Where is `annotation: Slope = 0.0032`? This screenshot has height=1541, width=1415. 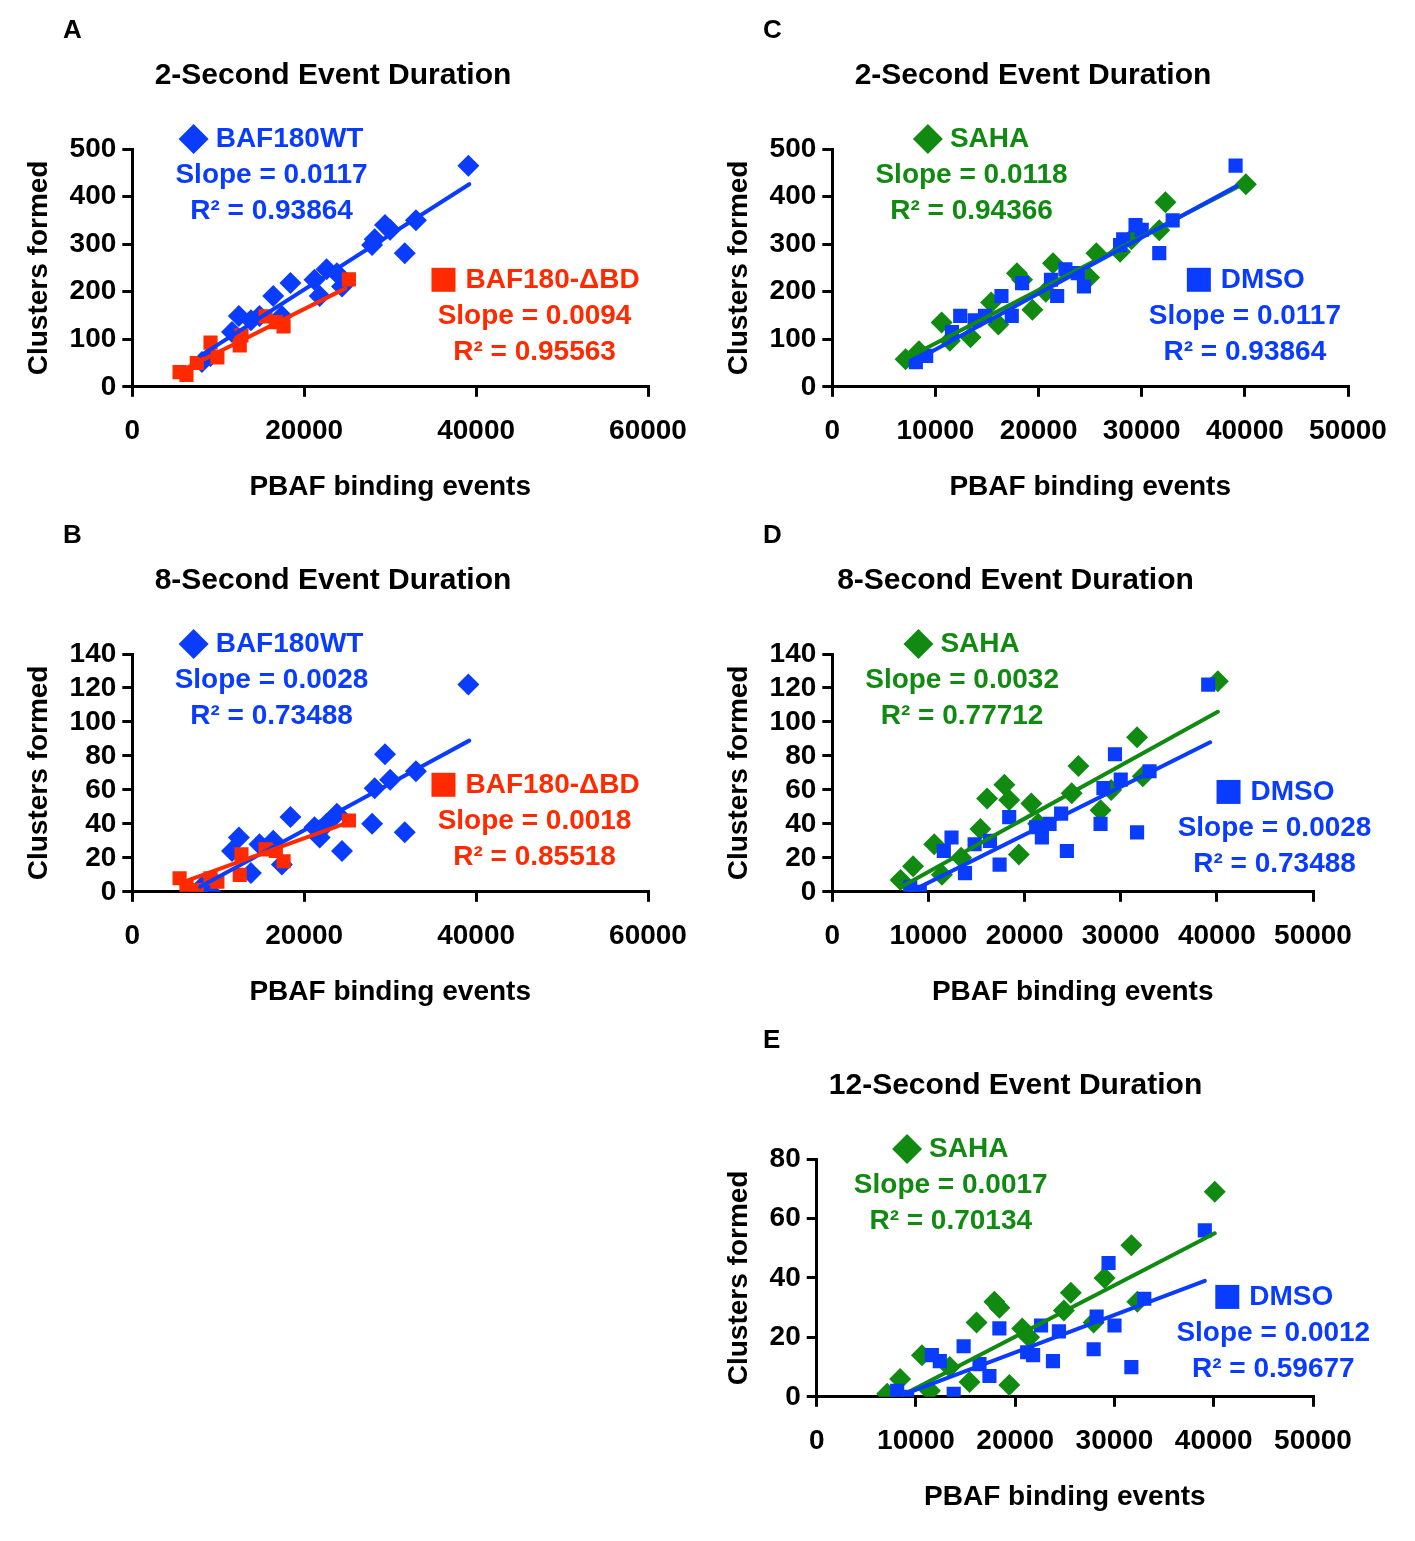
annotation: Slope = 0.0032 is located at coordinates (962, 678).